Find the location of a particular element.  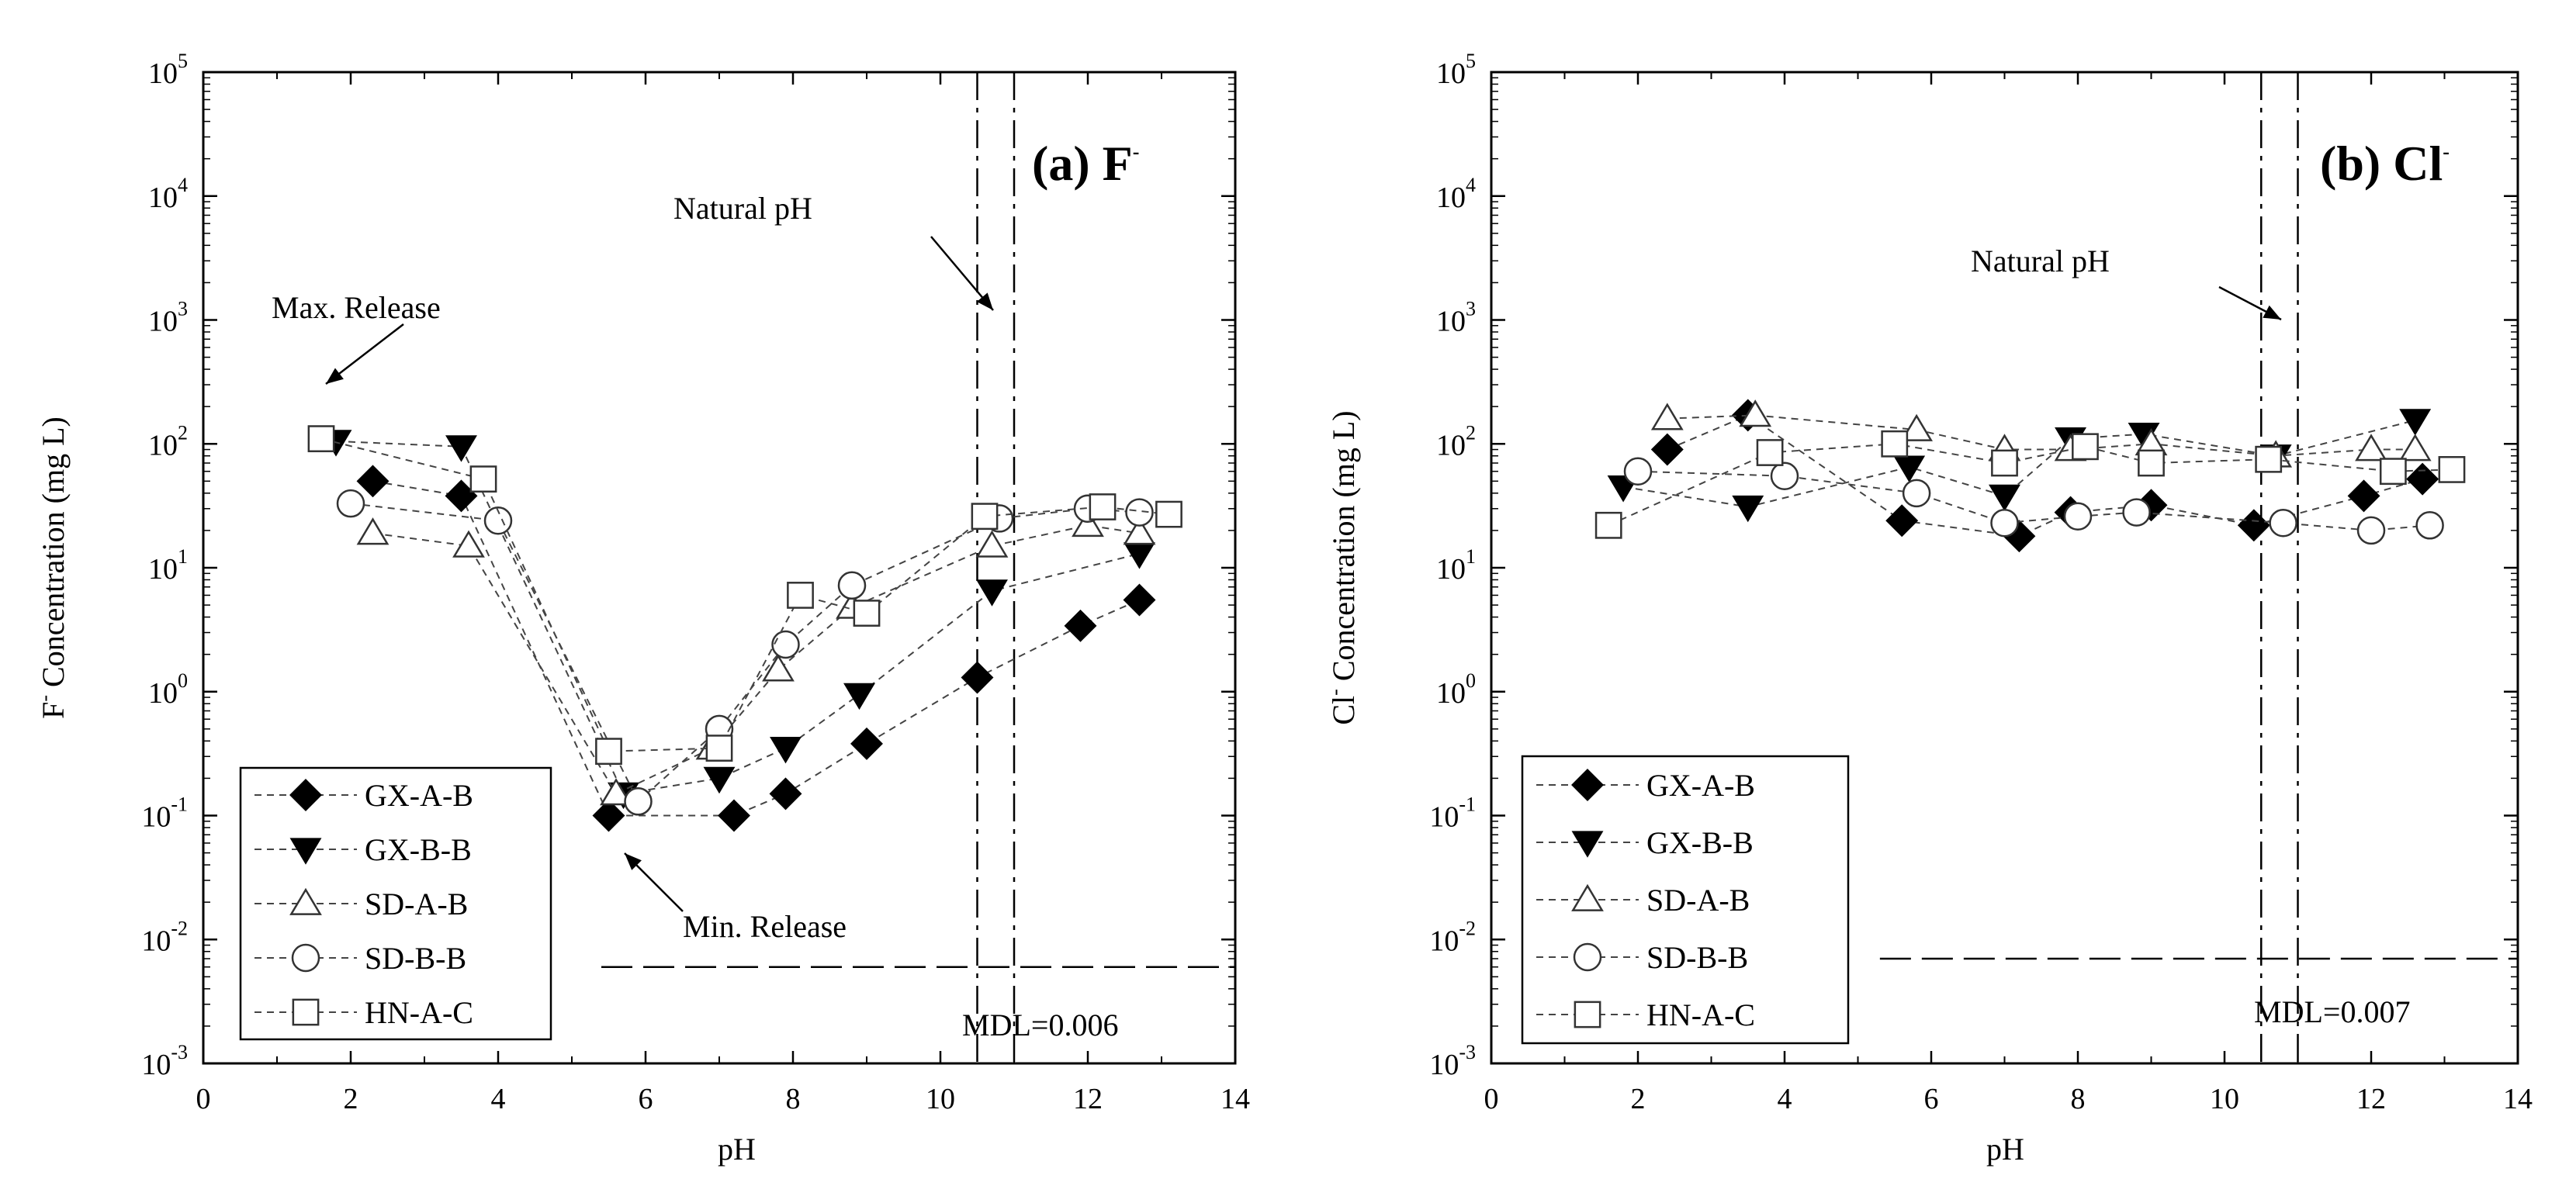

y-tick-label-b: 10⁰ is located at coordinates (1456, 689).